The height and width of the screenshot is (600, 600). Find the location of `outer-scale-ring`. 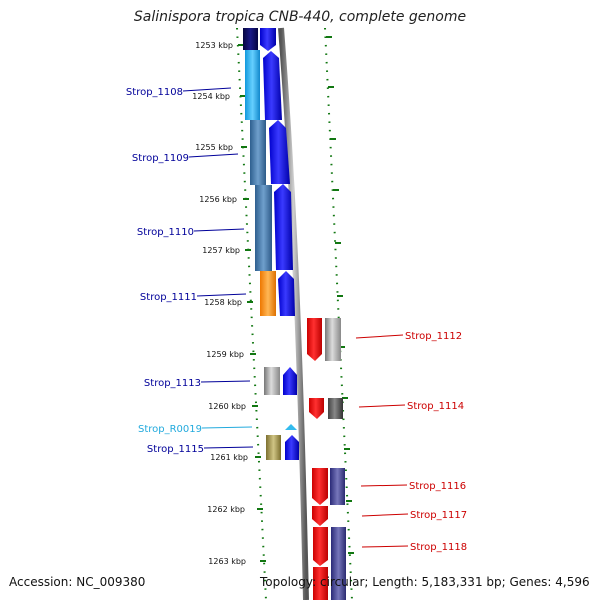

outer-scale-ring is located at coordinates (338, 313).